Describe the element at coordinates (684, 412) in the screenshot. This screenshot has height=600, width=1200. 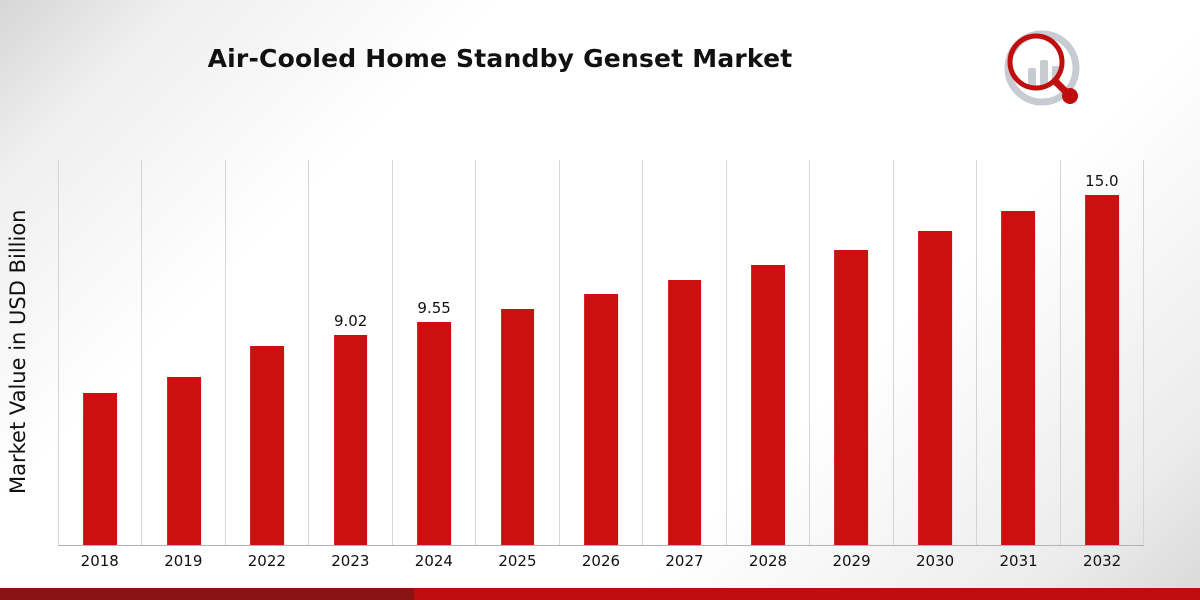
I see `bar-2027` at that location.